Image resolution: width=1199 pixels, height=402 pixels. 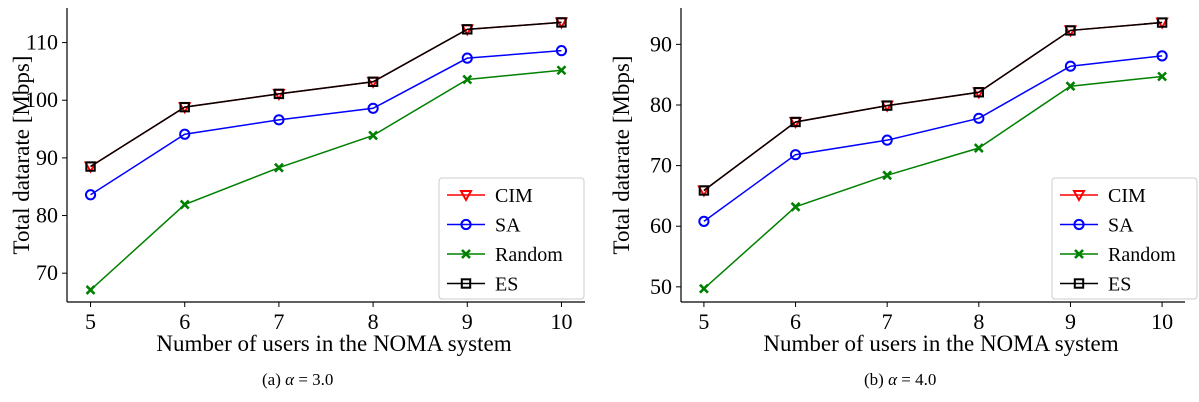 I want to click on caption-b-prefix: (b), so click(x=874, y=379).